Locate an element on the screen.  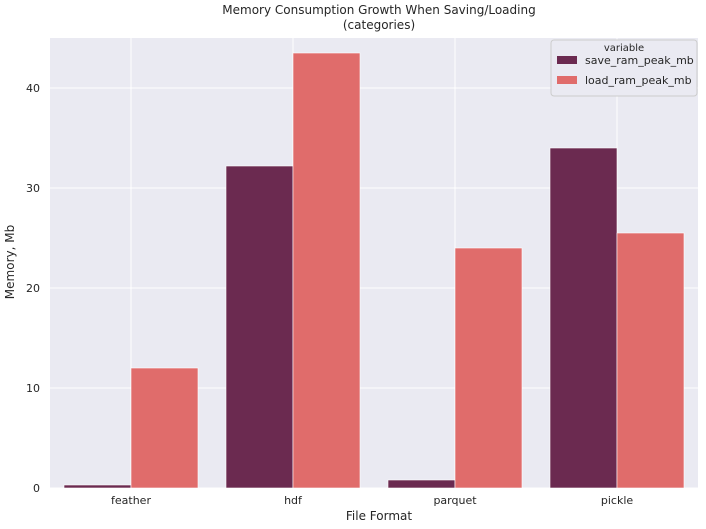
bar-save_ram_peak_mb-pickle is located at coordinates (583, 318).